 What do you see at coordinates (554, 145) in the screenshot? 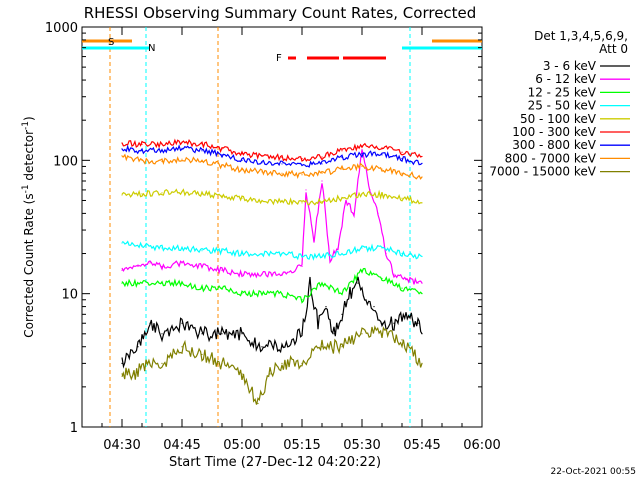
I see `legend-label-6: 300 - 800 keV` at bounding box center [554, 145].